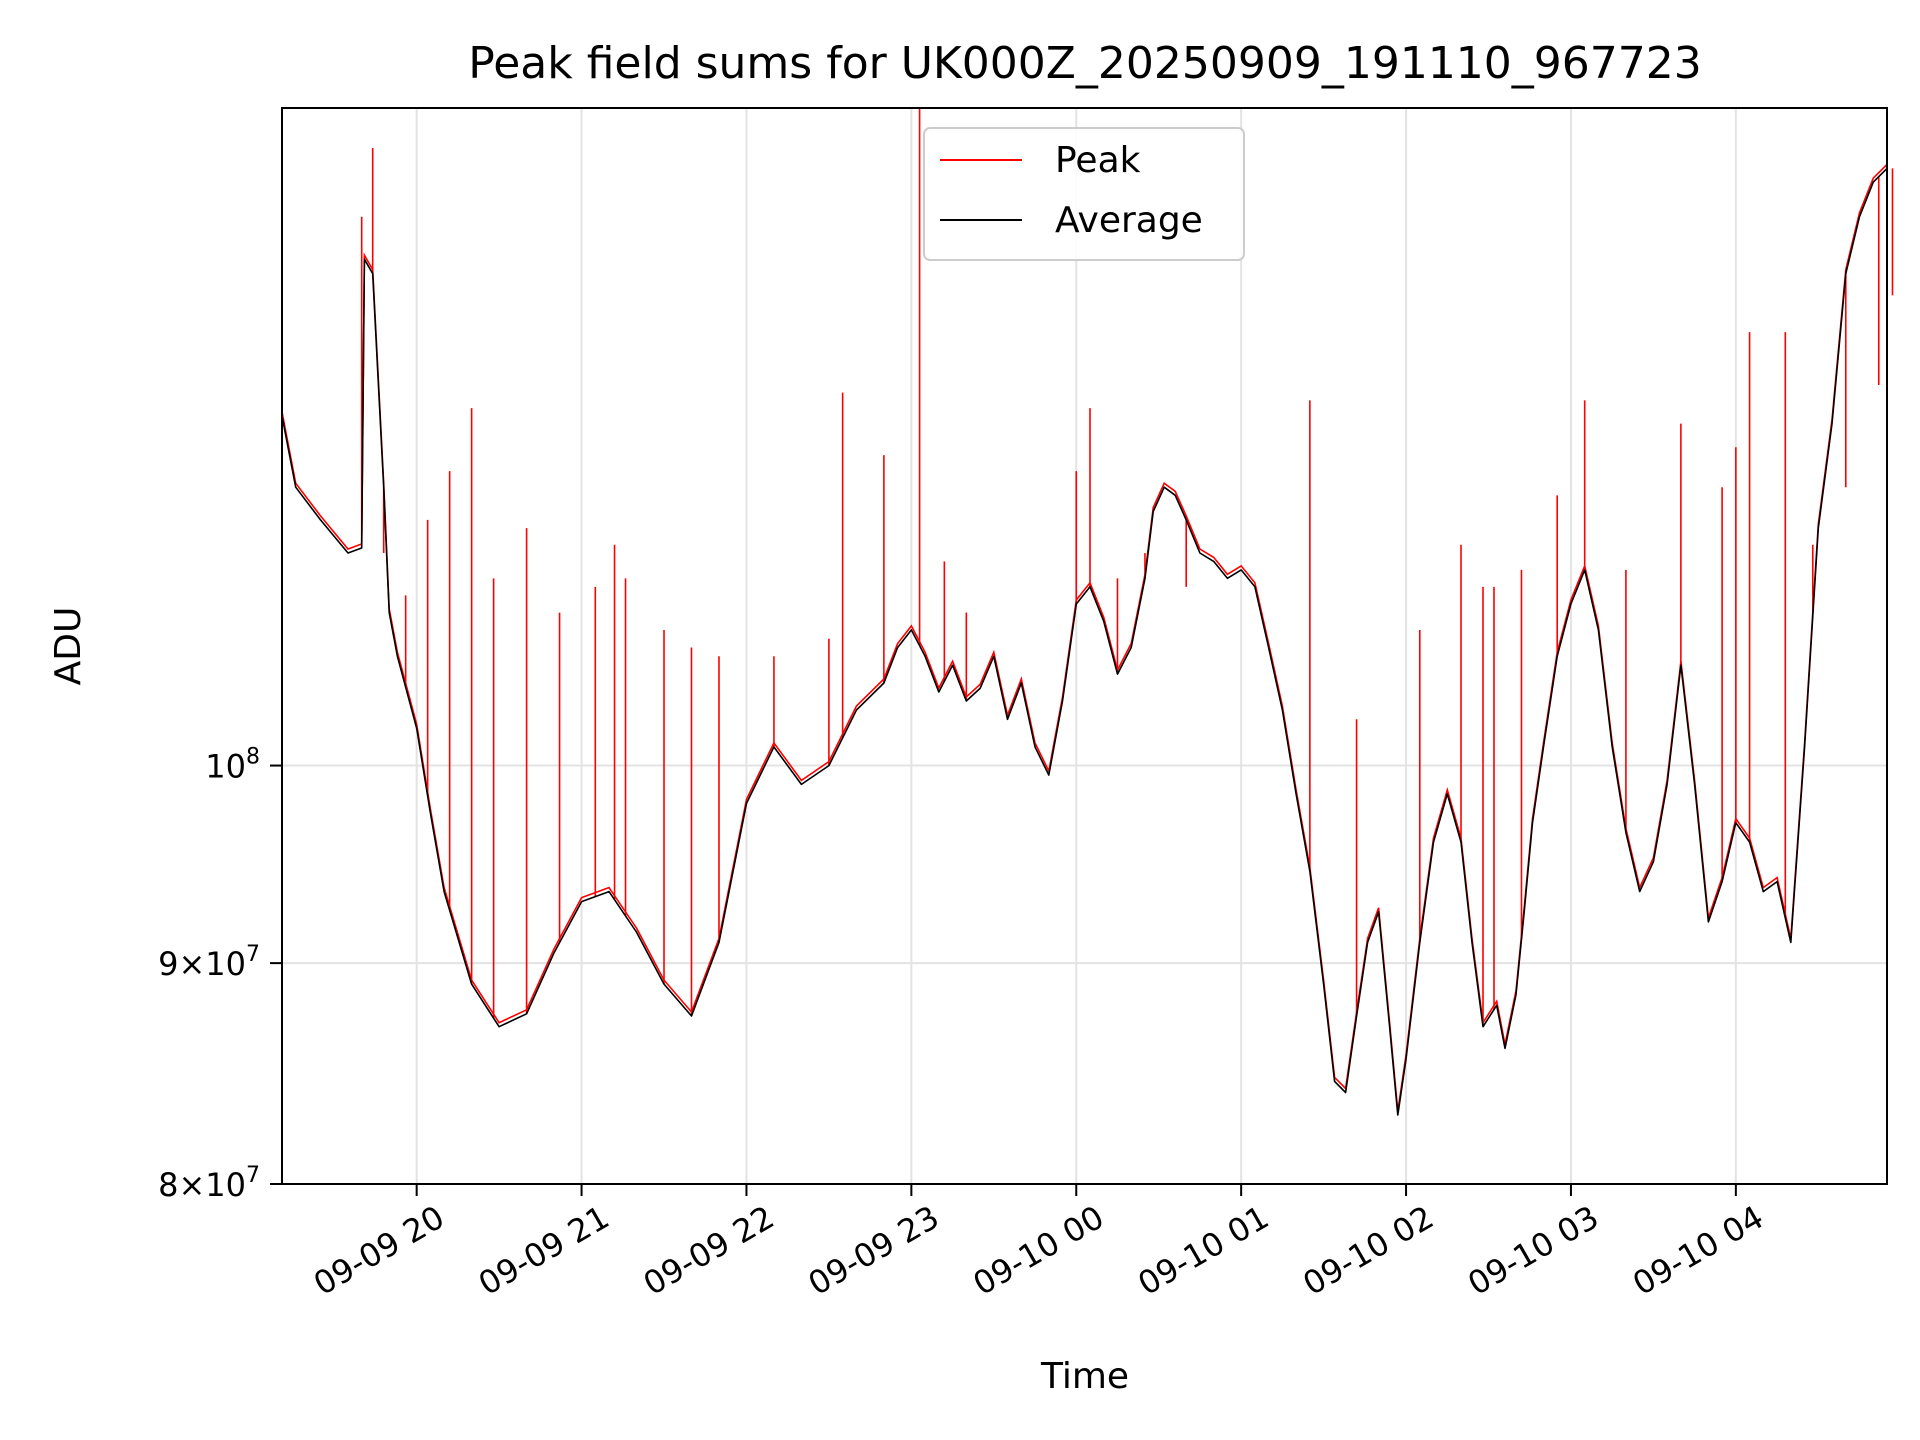 This screenshot has width=1920, height=1440. What do you see at coordinates (1039, 1250) in the screenshot?
I see `x-tick-label: 09-10 00` at bounding box center [1039, 1250].